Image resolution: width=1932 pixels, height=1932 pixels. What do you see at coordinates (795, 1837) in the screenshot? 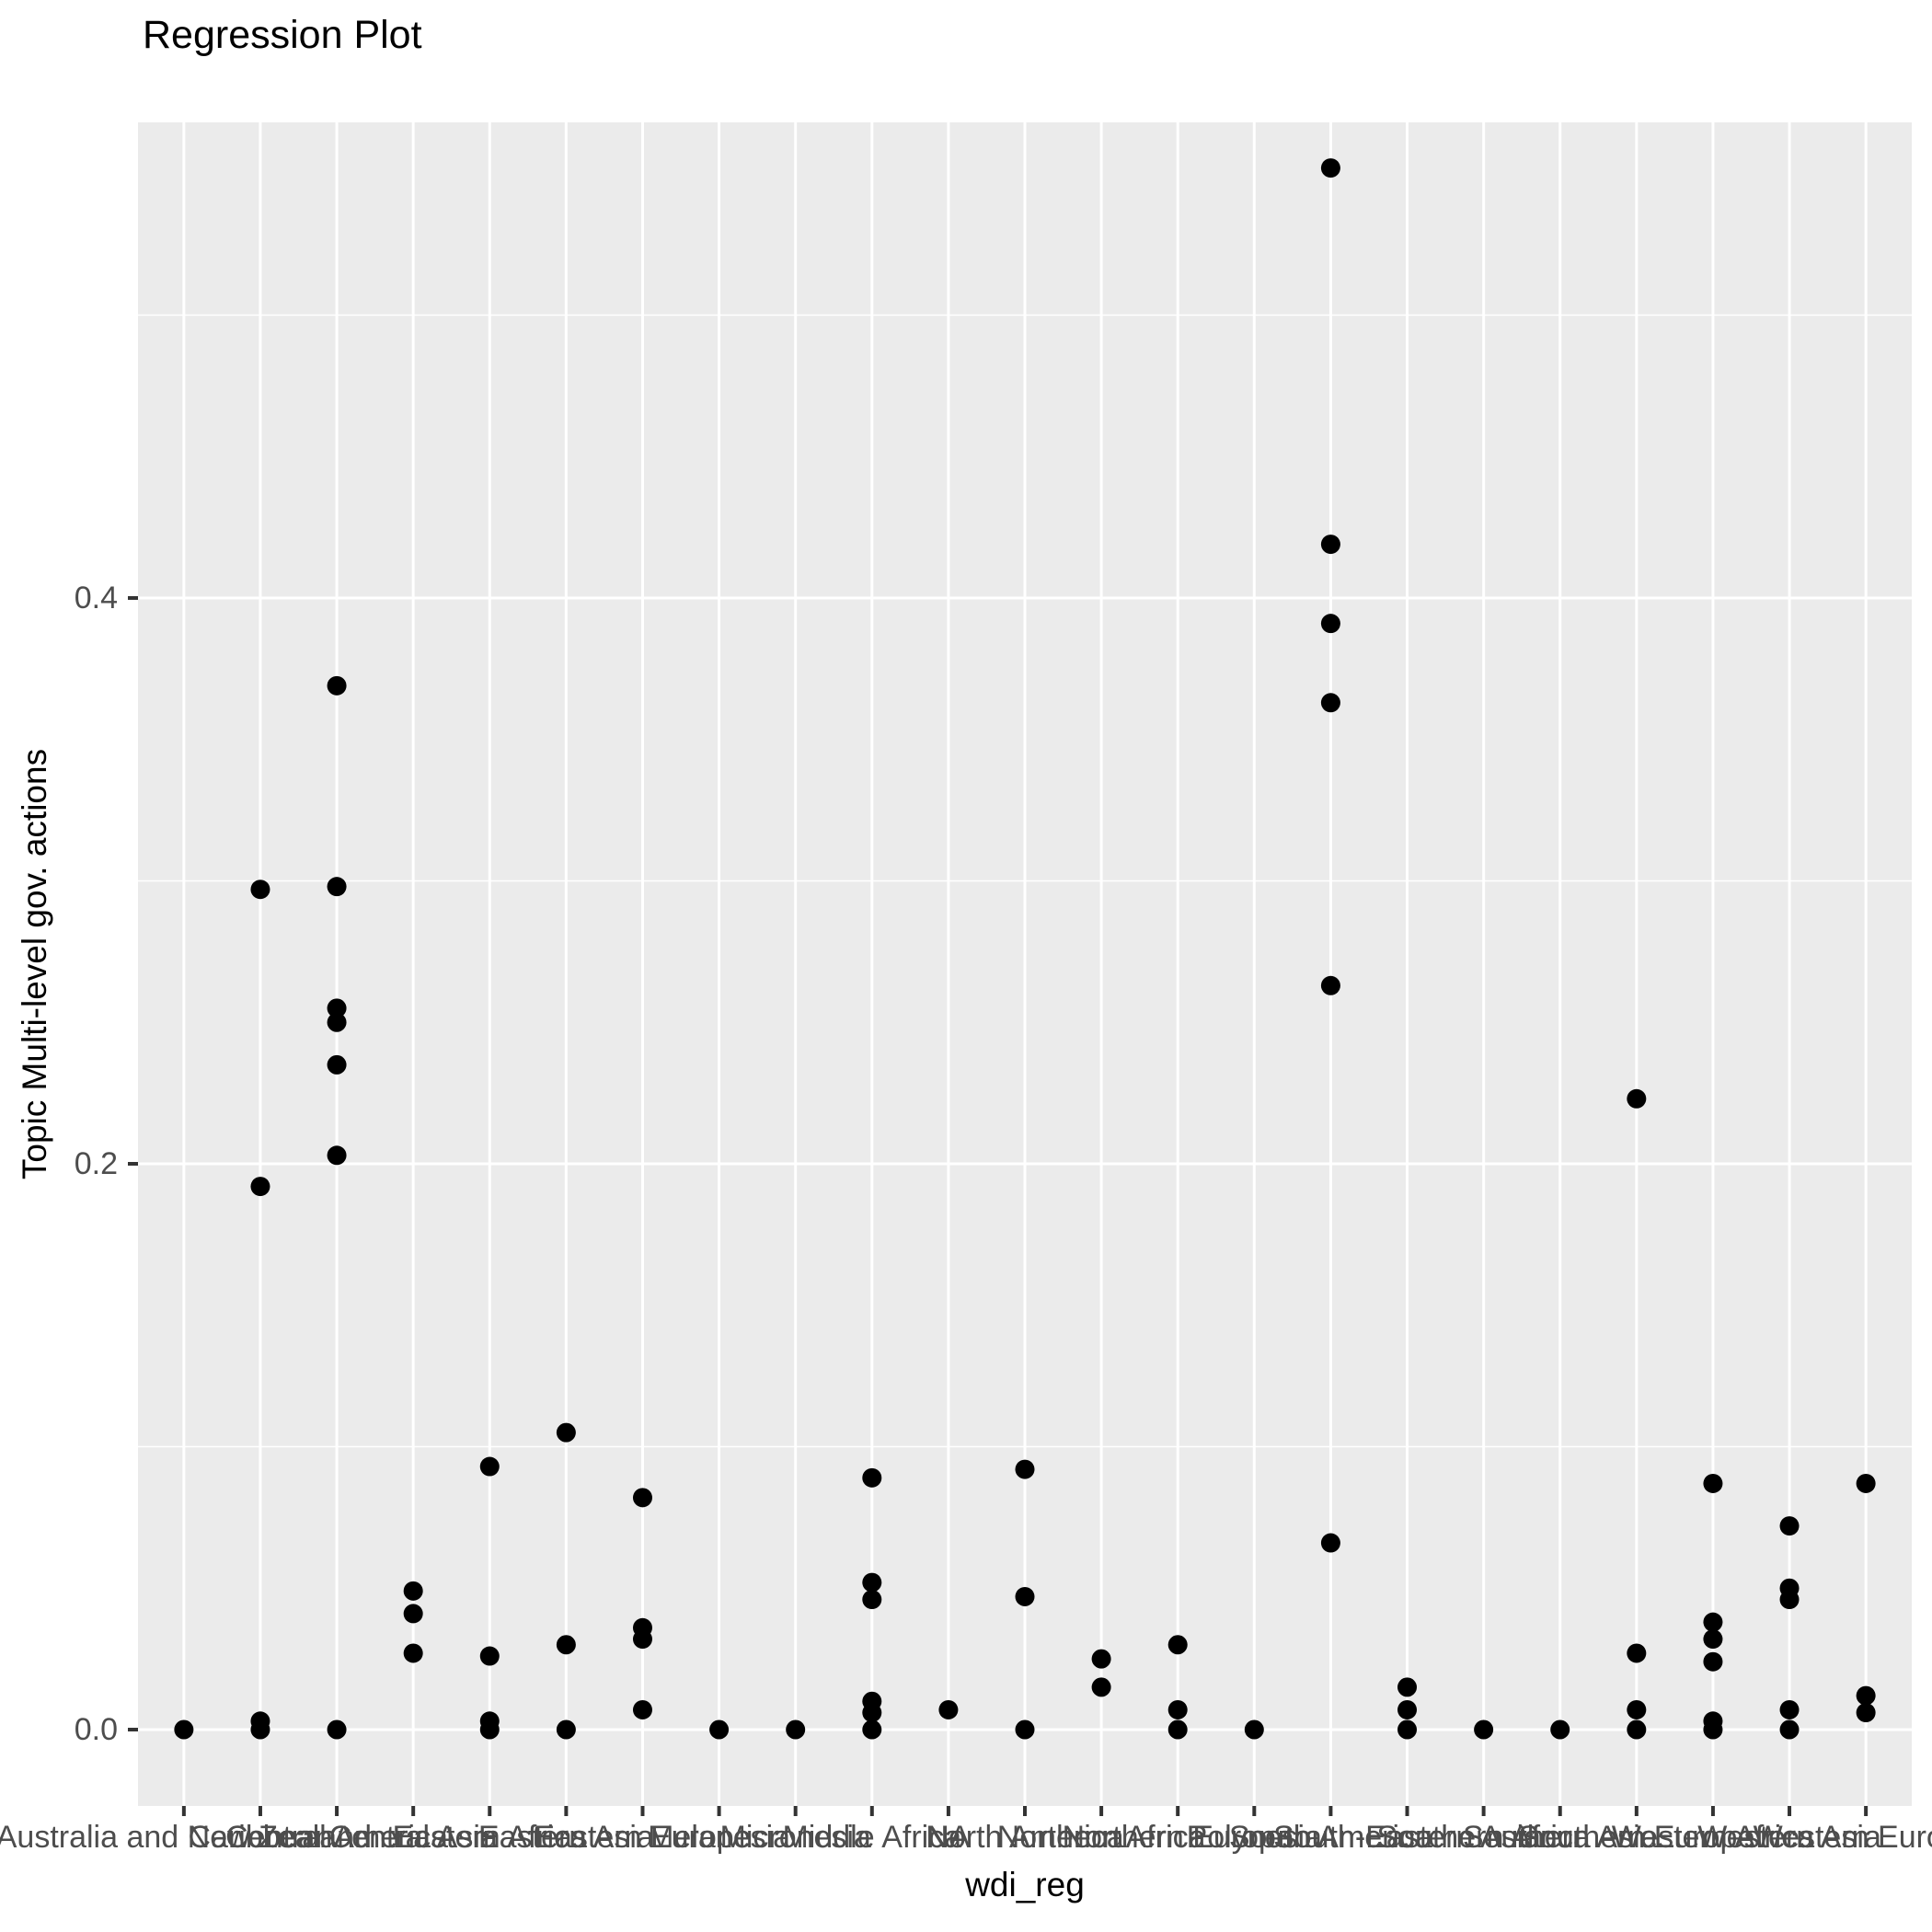
I see `x-tick-label: Micronesia` at bounding box center [795, 1837].